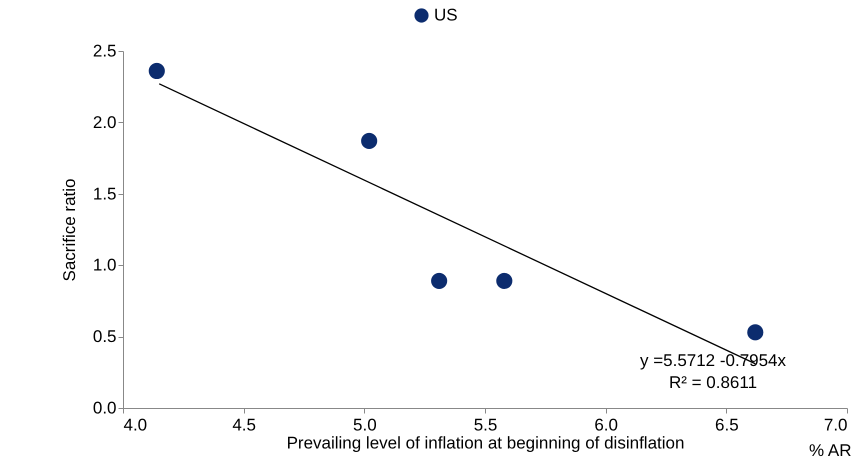 The width and height of the screenshot is (866, 471). I want to click on x-tick-label: 7.0, so click(836, 425).